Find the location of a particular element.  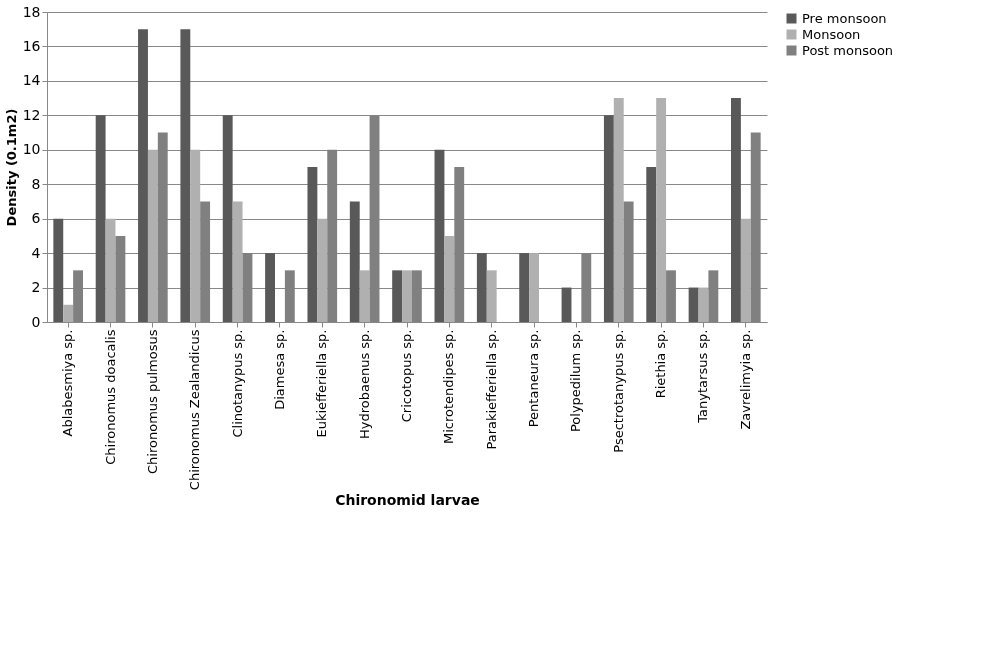

x-tick-label: Cricotopus sp. is located at coordinates (406, 376).